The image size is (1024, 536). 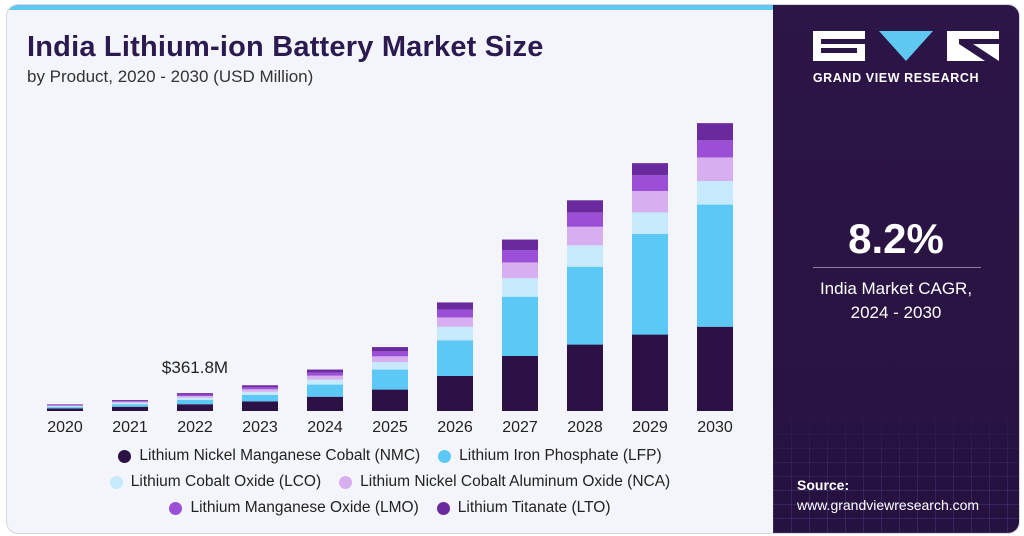 I want to click on legend-label-nmc: Lithium Nickel Manganese Cobalt (NMC), so click(x=280, y=455).